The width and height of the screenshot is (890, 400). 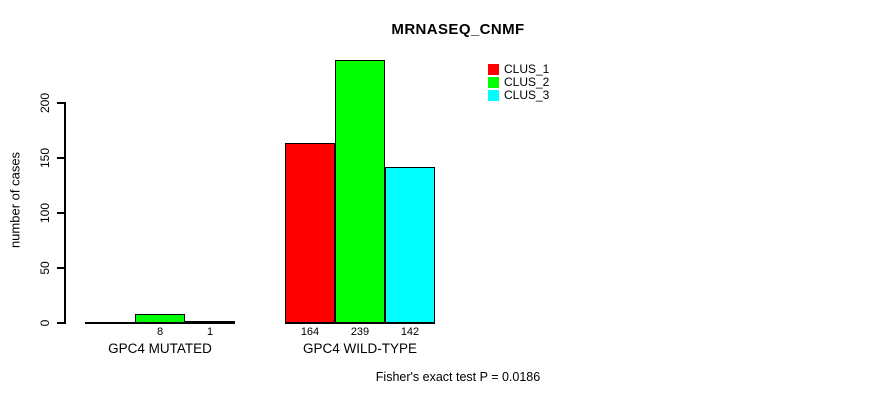 What do you see at coordinates (310, 233) in the screenshot?
I see `bar-clus-1-gpc4-wild-type` at bounding box center [310, 233].